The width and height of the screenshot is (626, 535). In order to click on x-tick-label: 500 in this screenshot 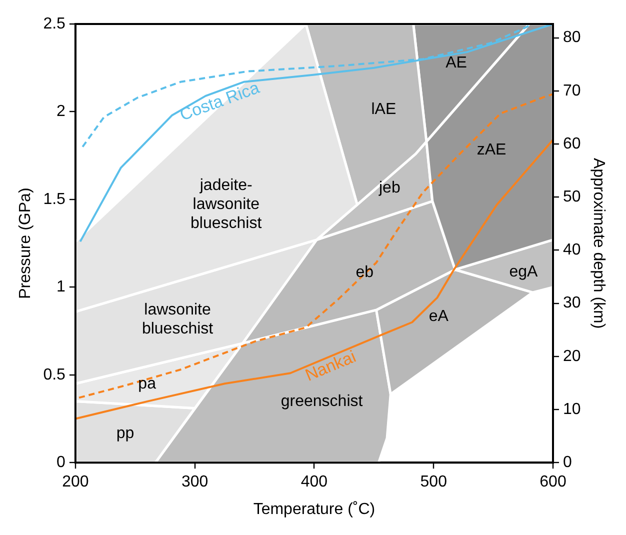, I will do `click(434, 482)`.